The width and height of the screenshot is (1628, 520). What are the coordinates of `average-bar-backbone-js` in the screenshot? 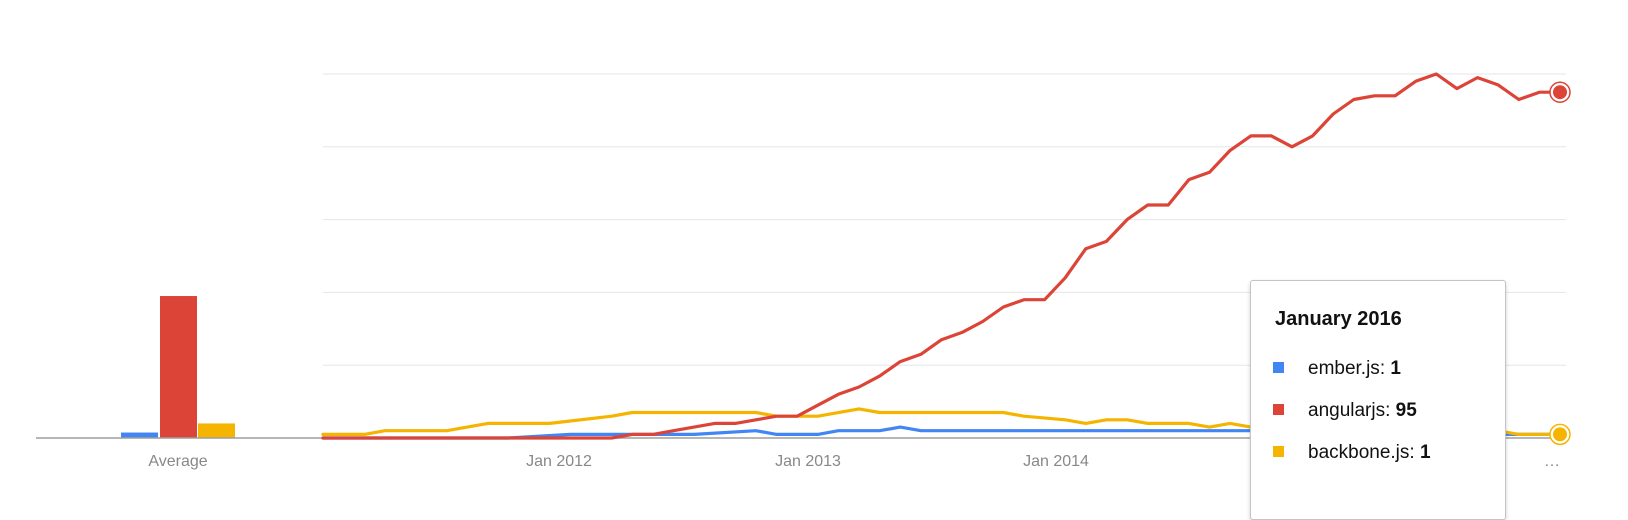 It's located at (216, 430).